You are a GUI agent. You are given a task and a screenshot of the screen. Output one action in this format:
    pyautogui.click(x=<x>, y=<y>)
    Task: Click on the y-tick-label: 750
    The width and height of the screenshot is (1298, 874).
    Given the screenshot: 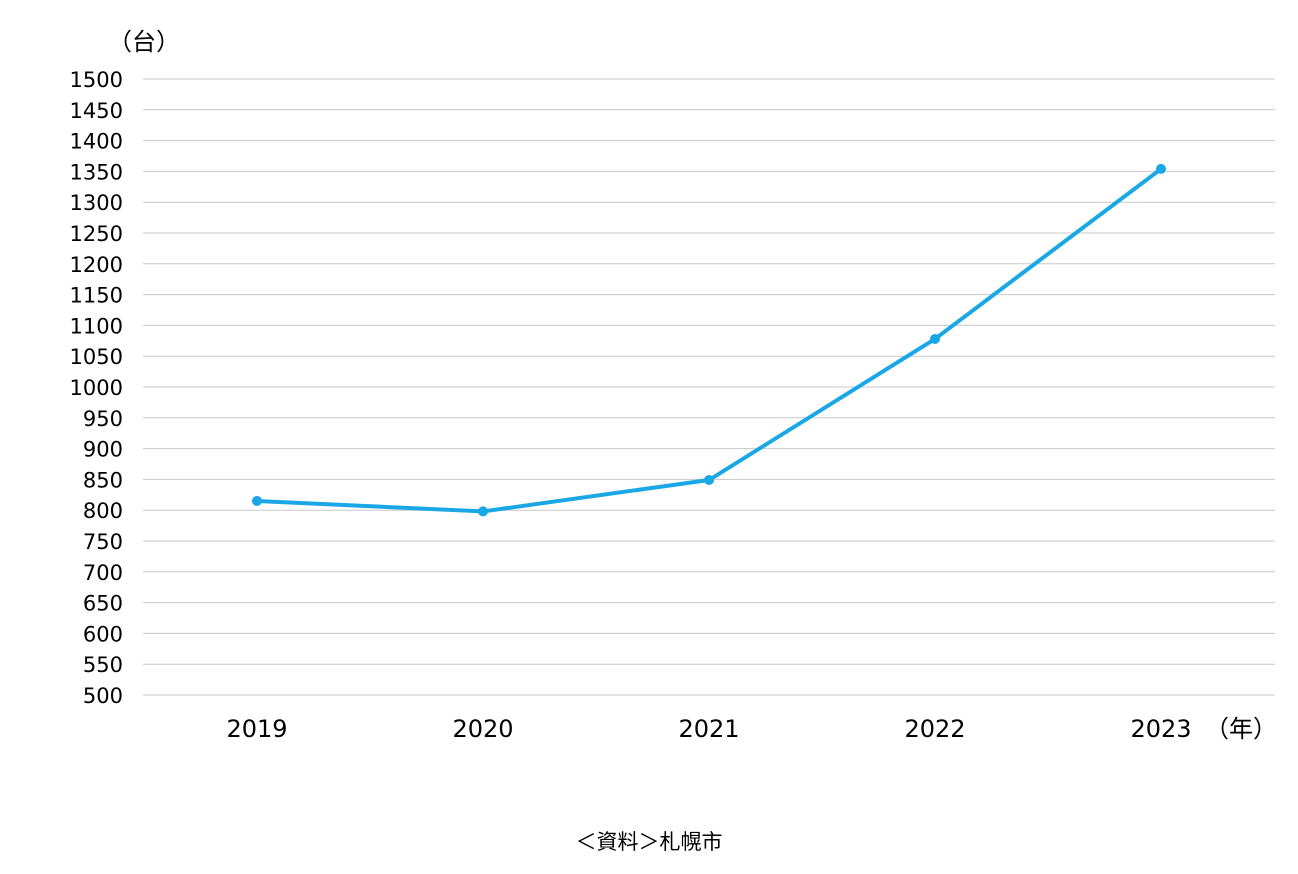 What is the action you would take?
    pyautogui.click(x=103, y=542)
    